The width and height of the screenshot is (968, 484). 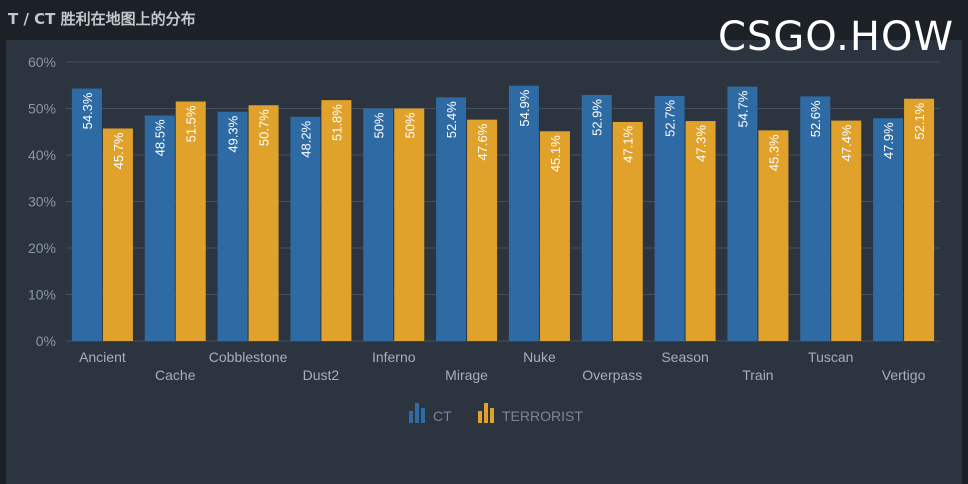 I want to click on terrorist-bar-train, so click(x=773, y=235).